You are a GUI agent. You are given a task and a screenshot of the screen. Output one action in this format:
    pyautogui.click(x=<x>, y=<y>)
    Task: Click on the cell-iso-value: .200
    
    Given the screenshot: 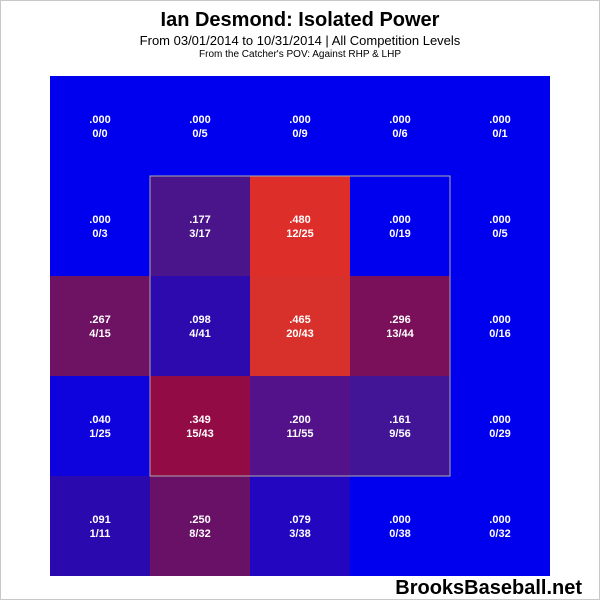 What is the action you would take?
    pyautogui.click(x=299, y=420)
    